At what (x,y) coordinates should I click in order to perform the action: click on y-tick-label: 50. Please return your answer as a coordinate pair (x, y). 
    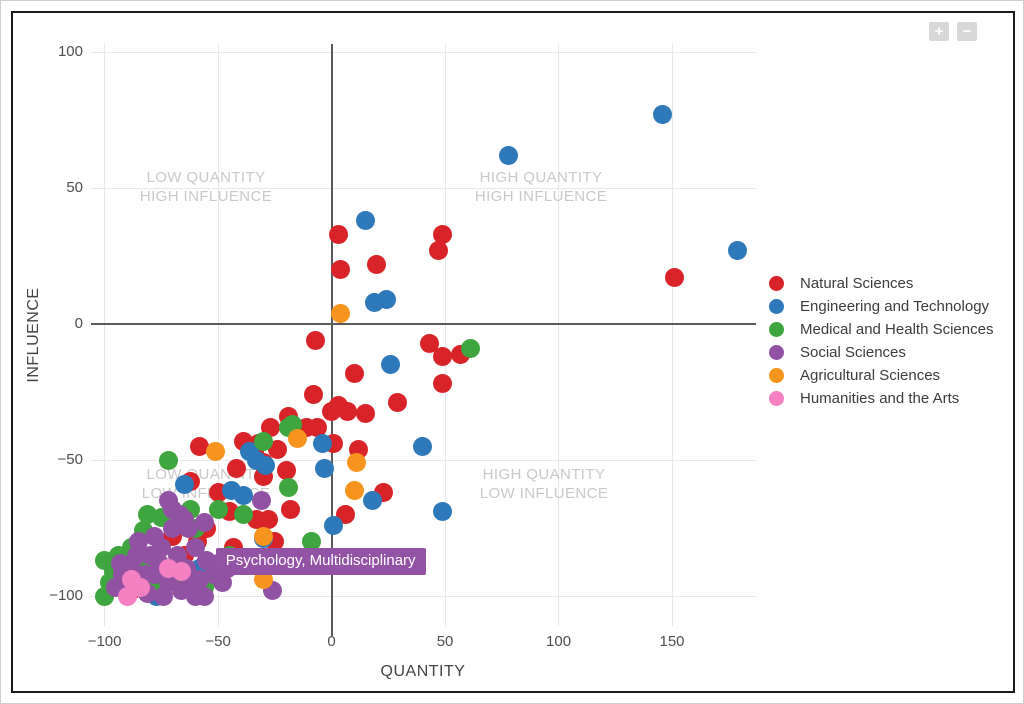
    Looking at the image, I should click on (74, 188).